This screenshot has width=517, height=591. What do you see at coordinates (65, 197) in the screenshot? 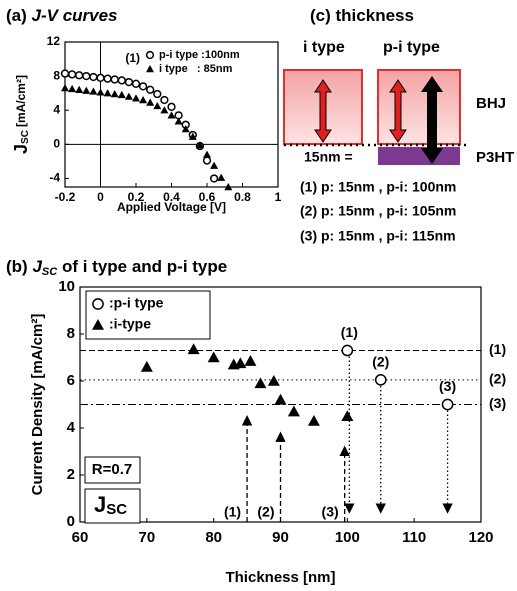
I see `x-tick-label: -0.2` at bounding box center [65, 197].